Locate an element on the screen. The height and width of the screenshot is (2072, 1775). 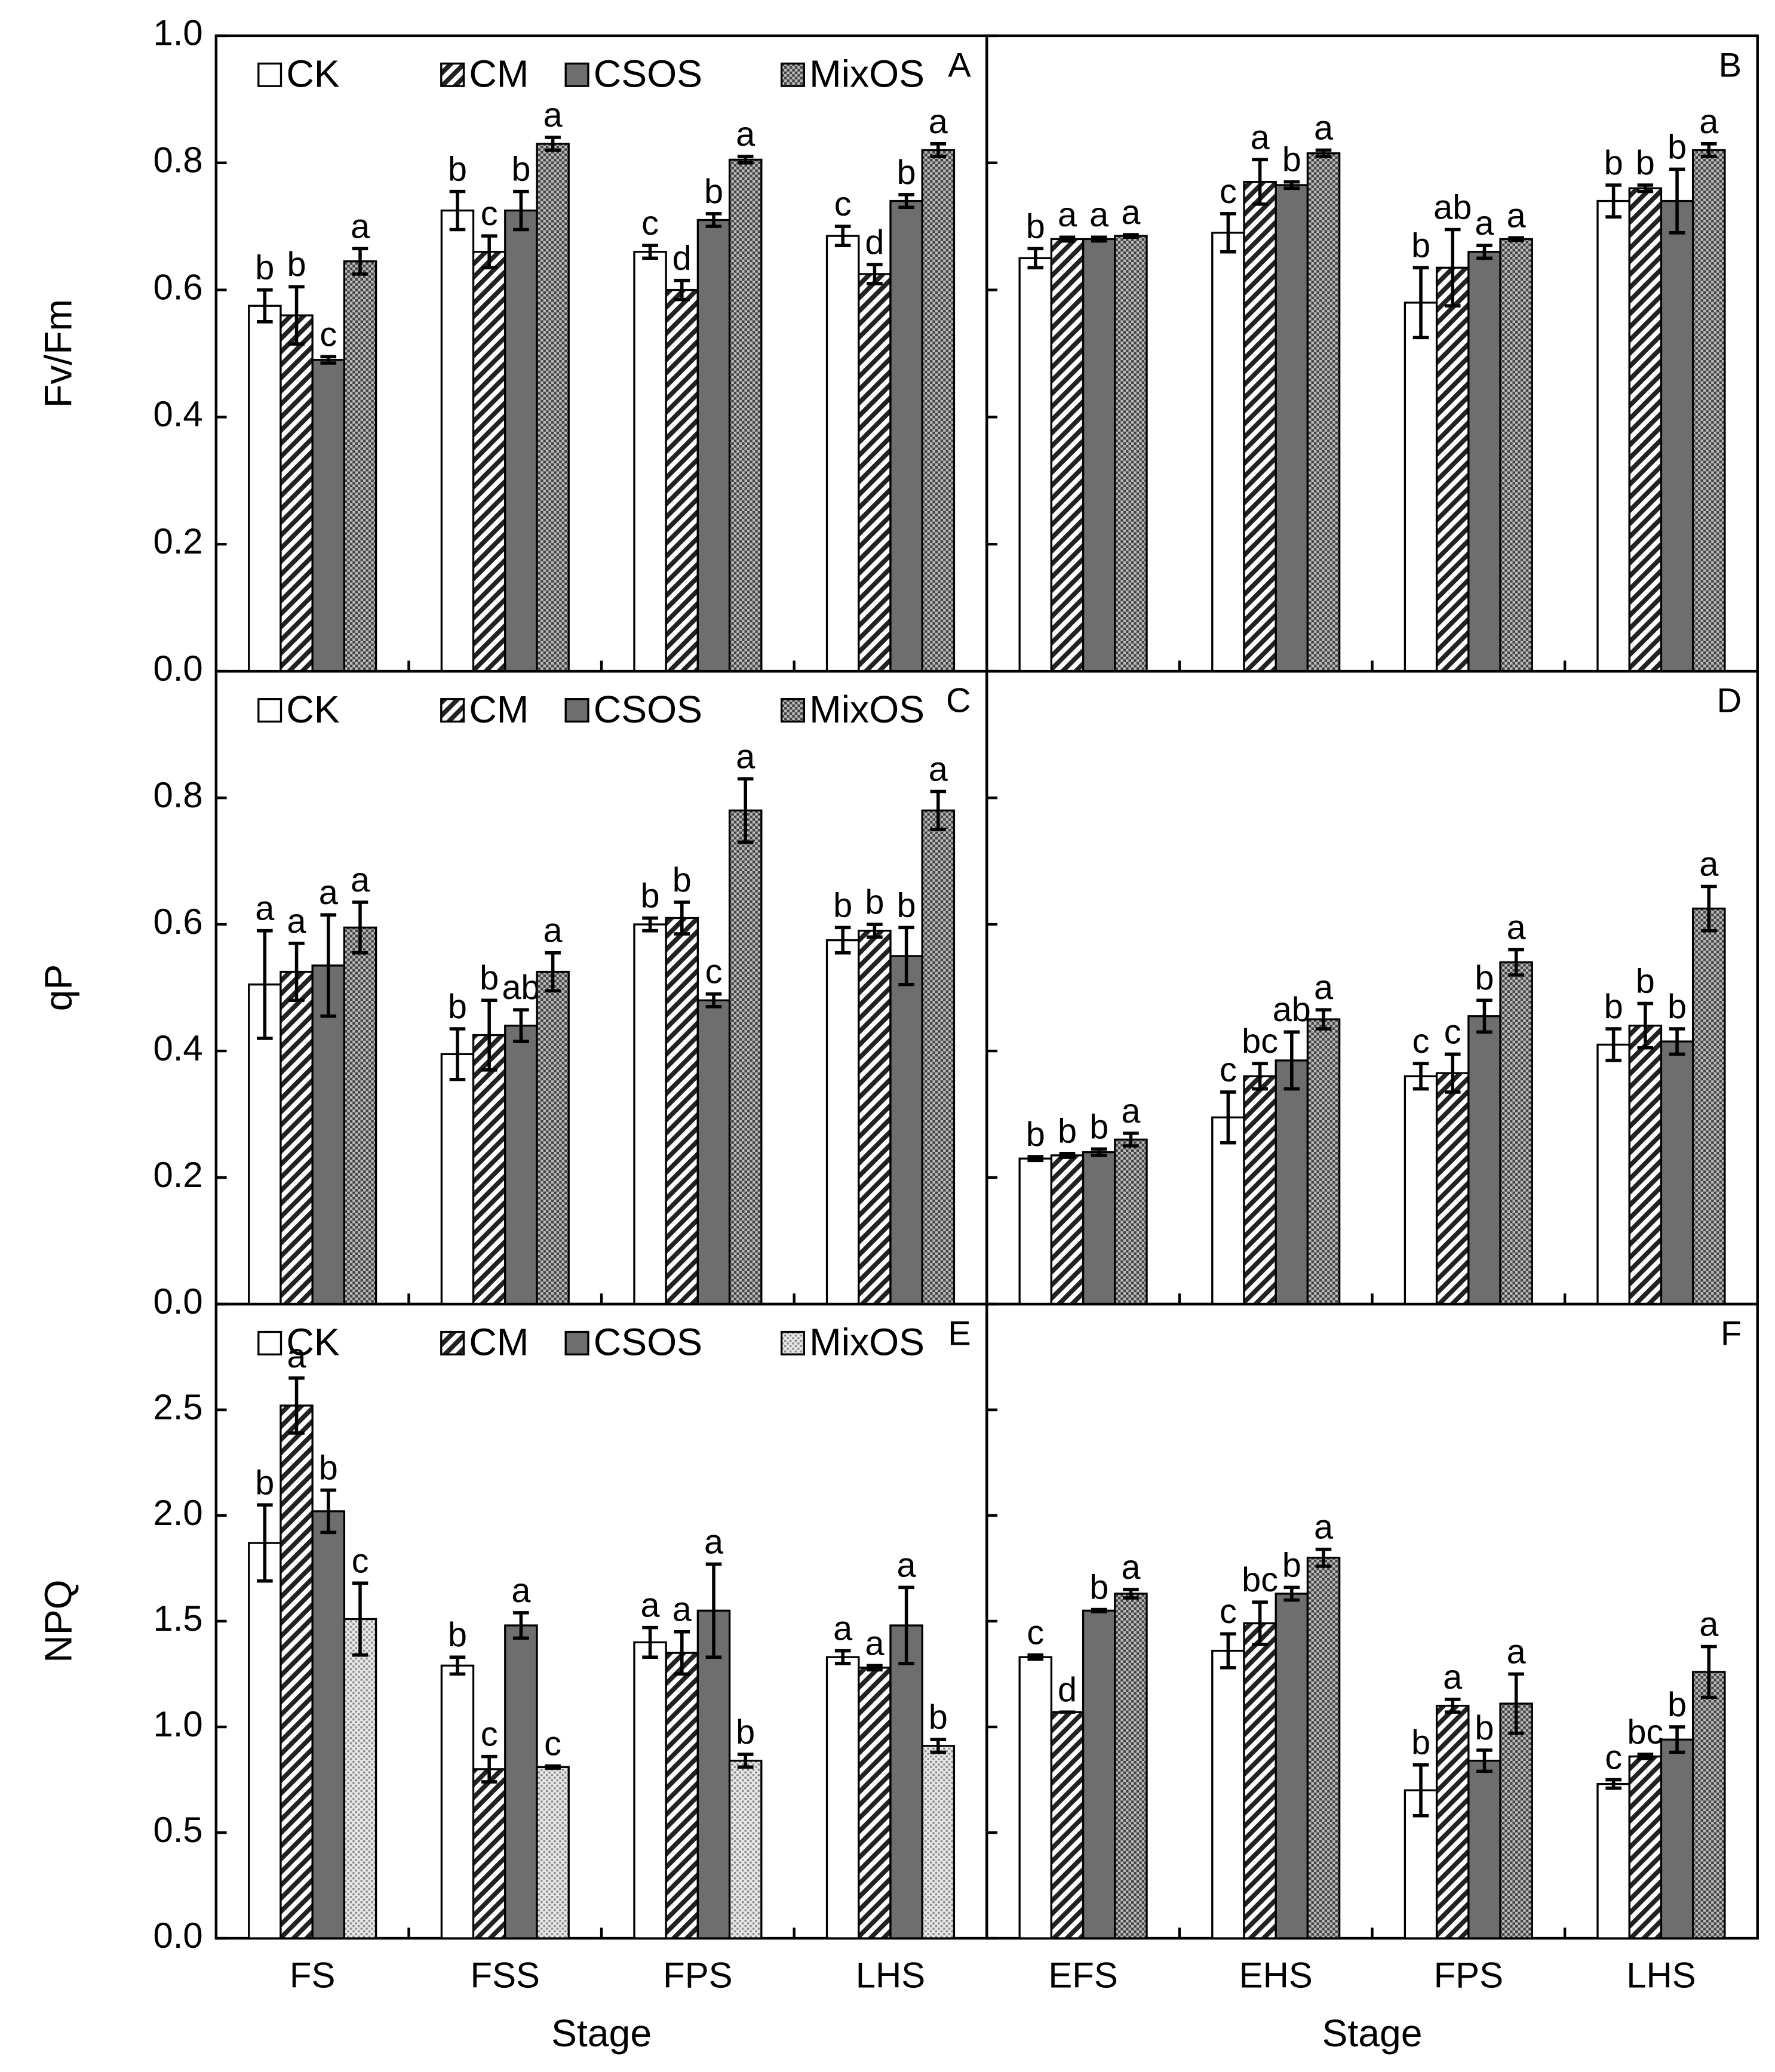
panel-label: A is located at coordinates (960, 65).